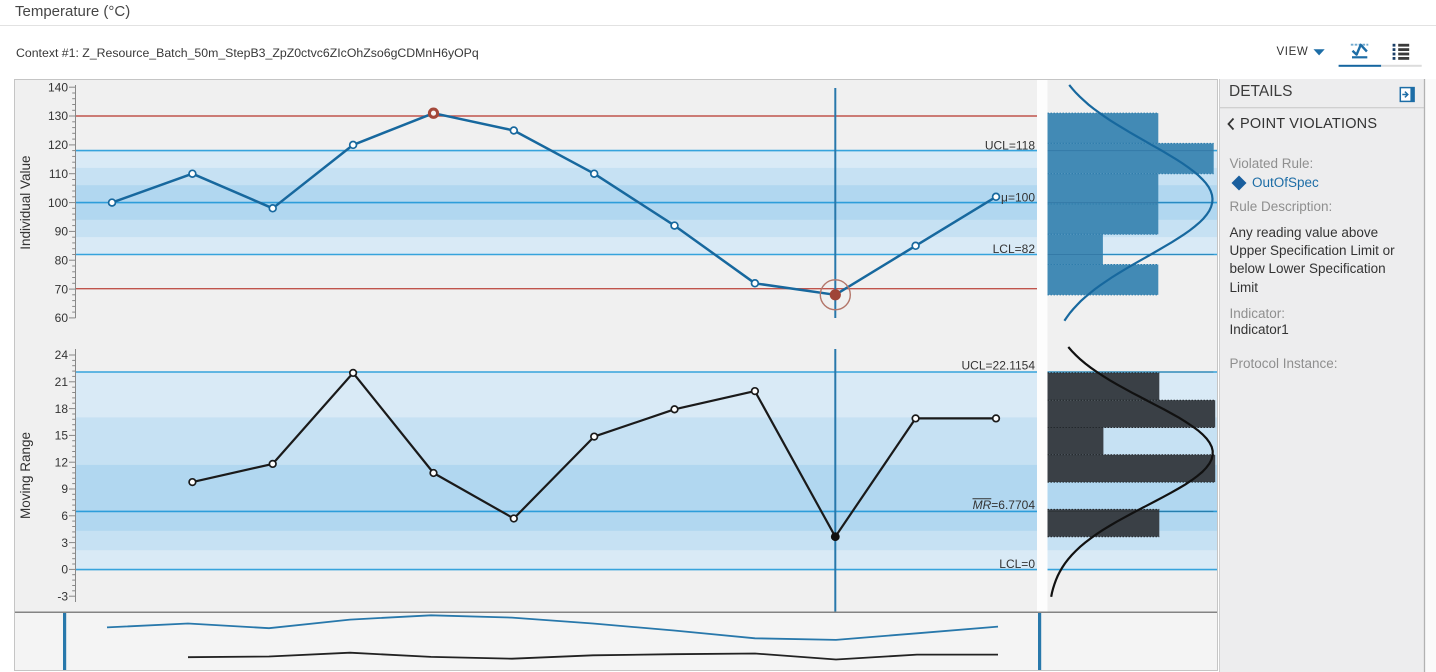 This screenshot has height=672, width=1436. Describe the element at coordinates (58, 174) in the screenshot. I see `svg-text: 110` at that location.